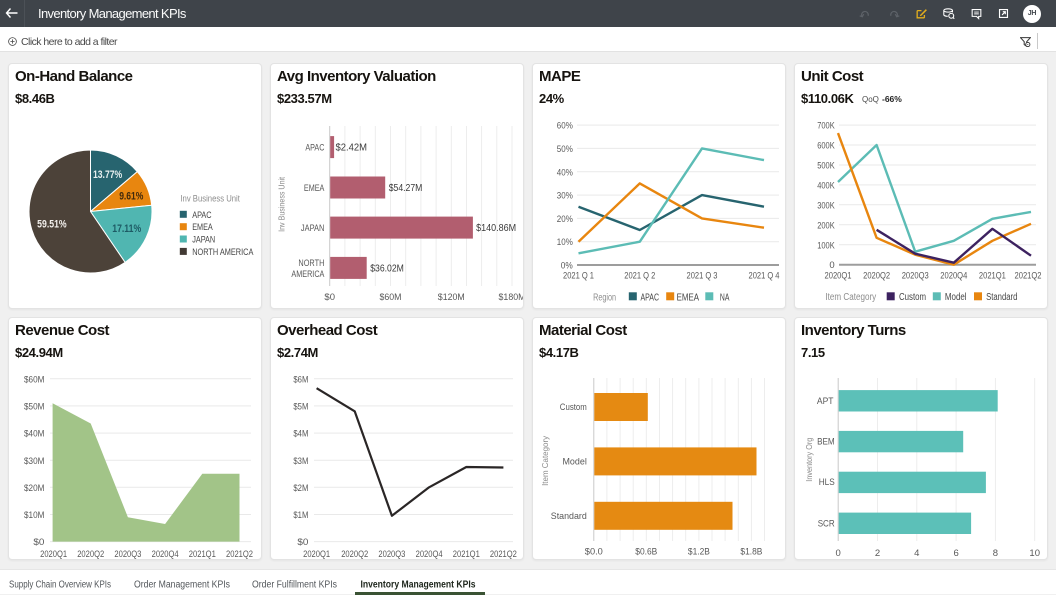 Image resolution: width=1056 pixels, height=595 pixels. I want to click on svg-text: $40M, so click(34, 434).